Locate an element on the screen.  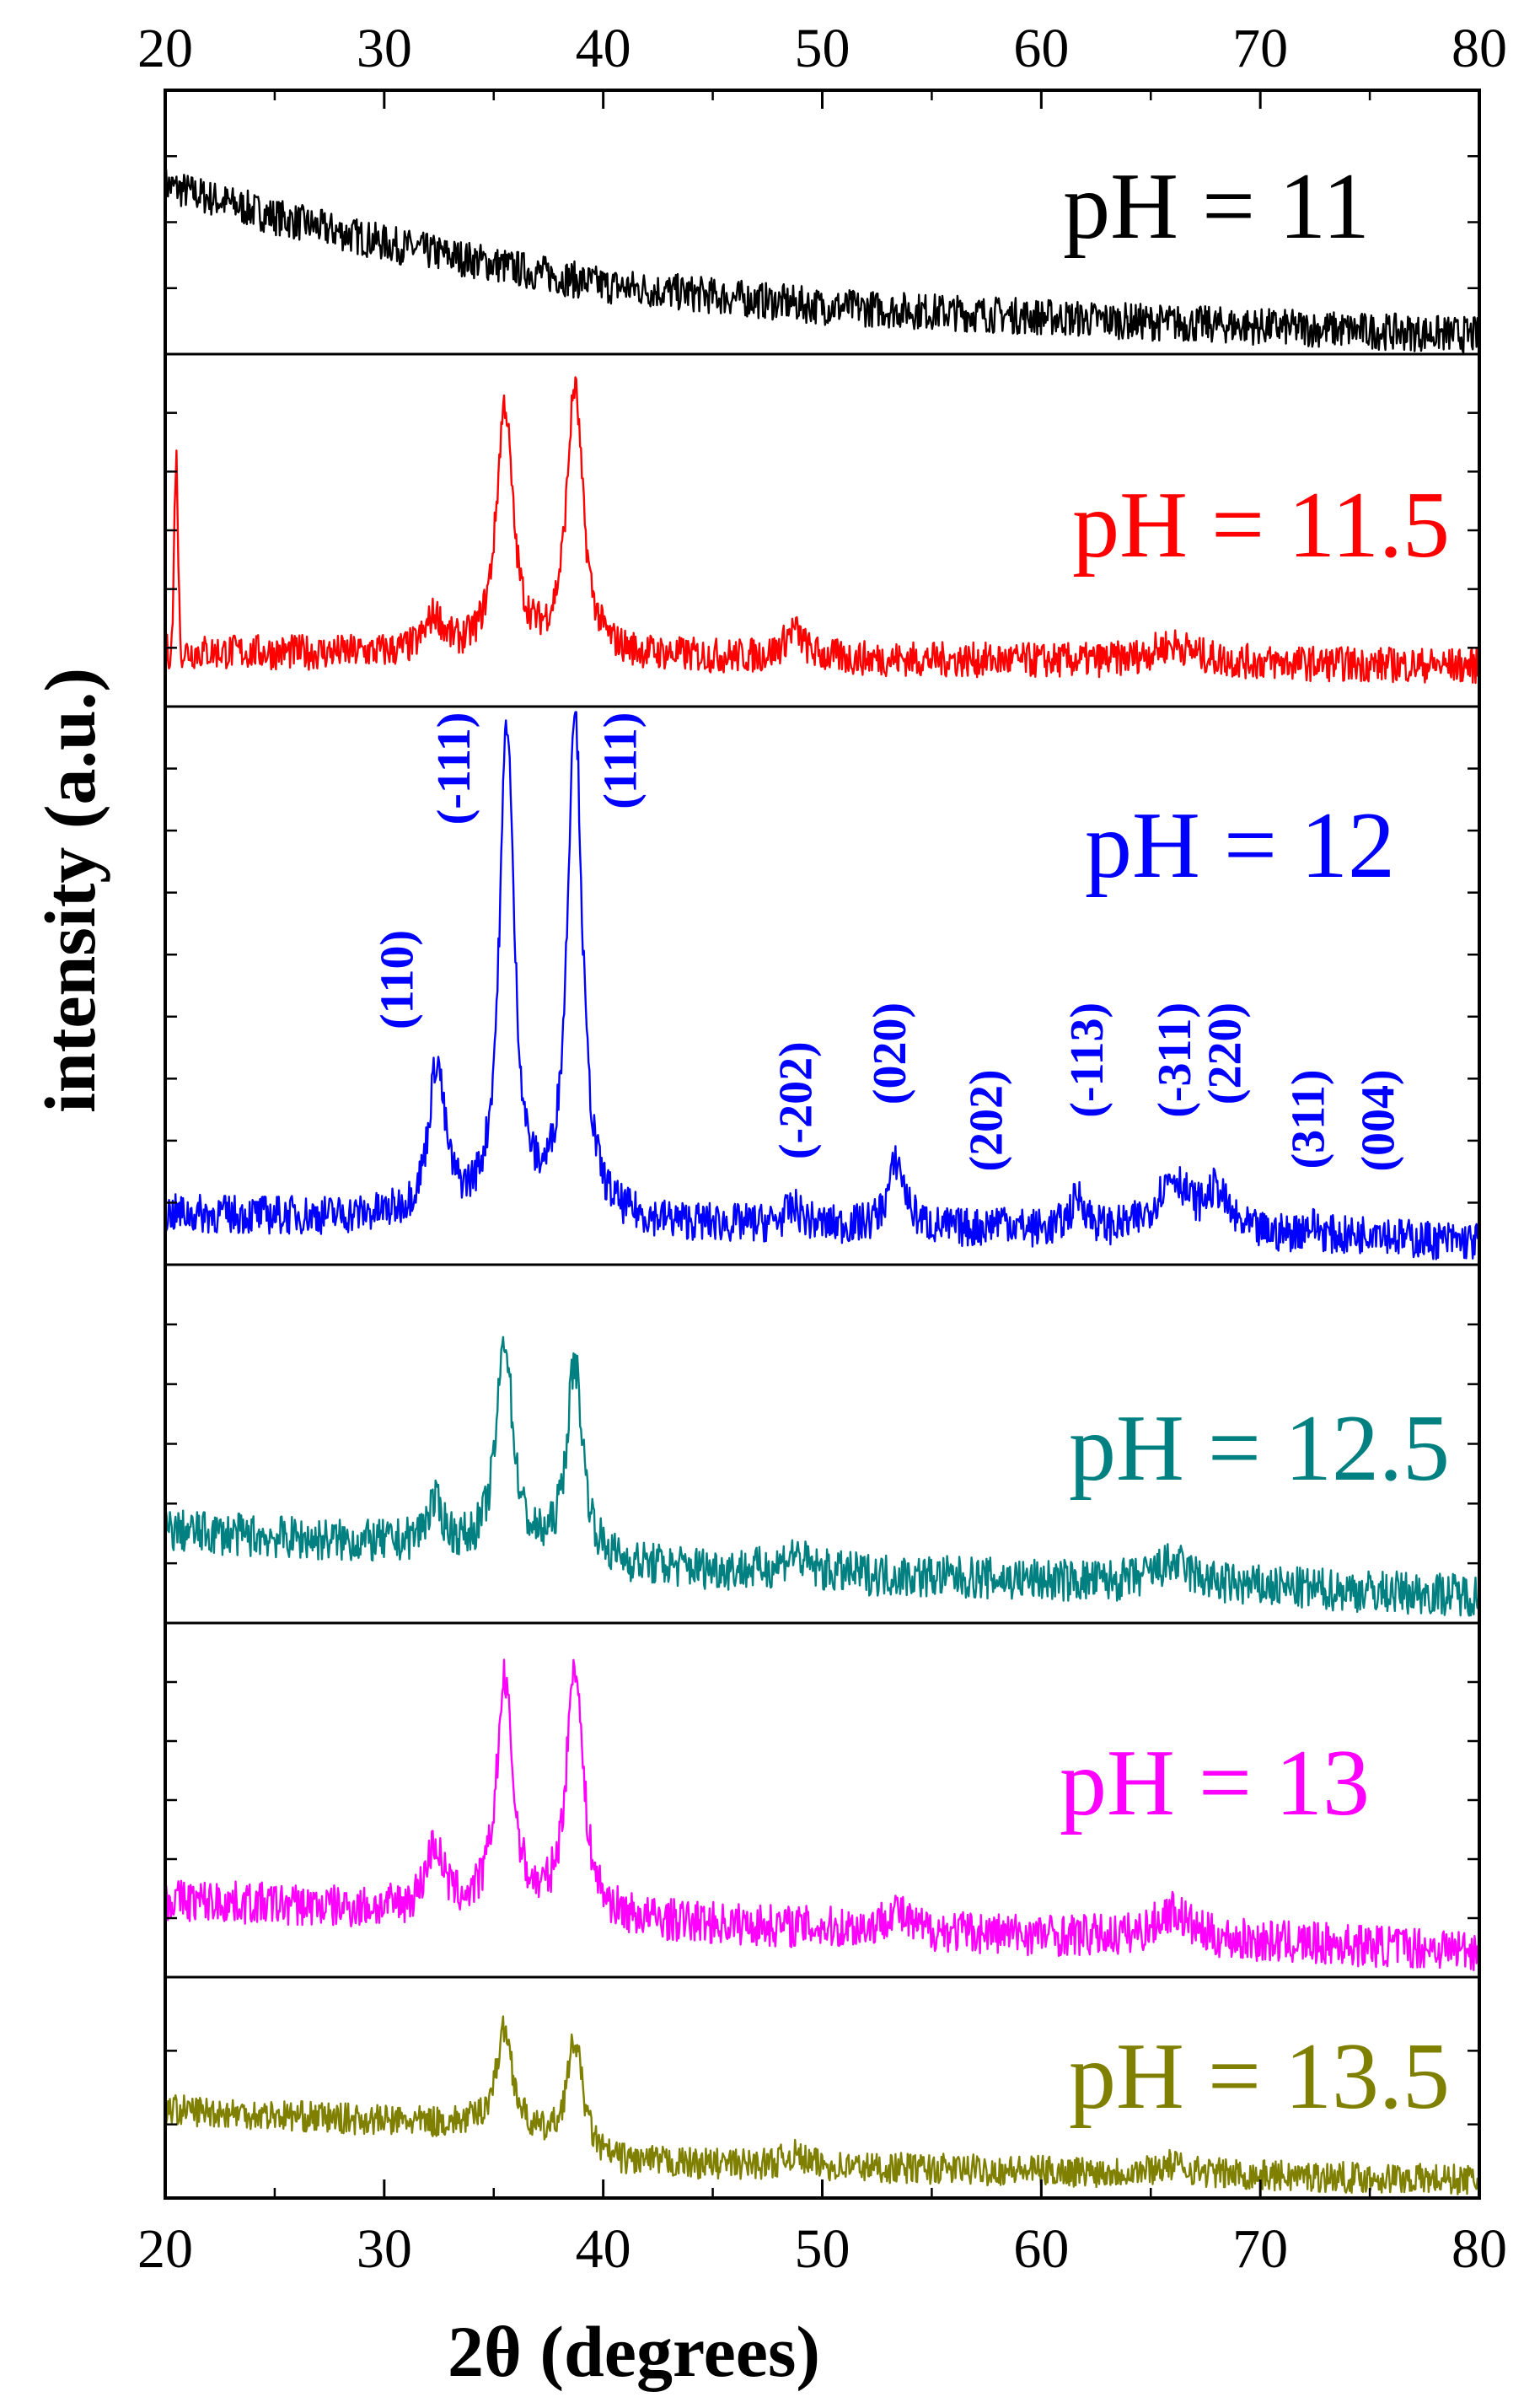
panel-label-2: pH = 11.5 is located at coordinates (1261, 525).